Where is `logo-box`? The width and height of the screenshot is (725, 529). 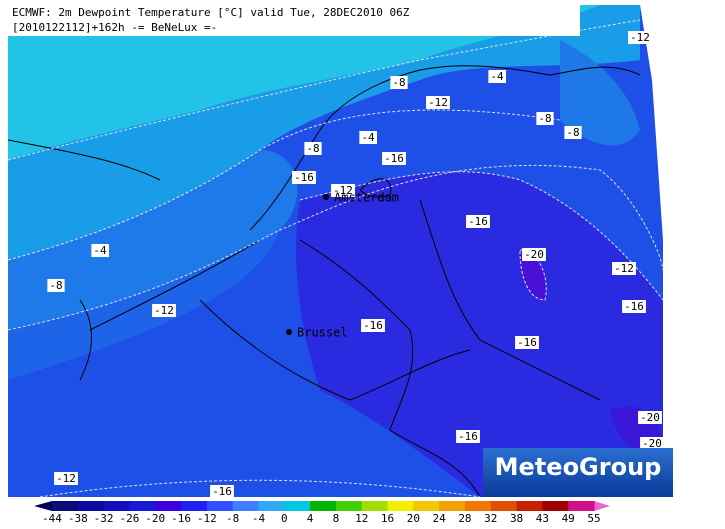
logo-box is located at coordinates (578, 472).